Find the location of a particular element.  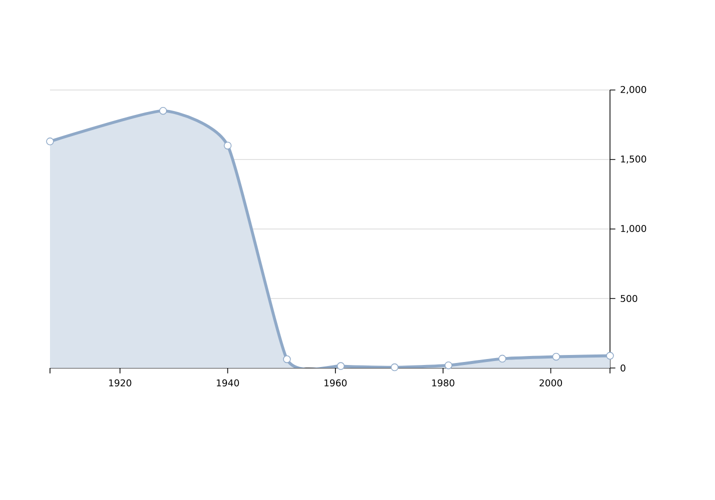

y-tick-label: 1,500 is located at coordinates (633, 159).